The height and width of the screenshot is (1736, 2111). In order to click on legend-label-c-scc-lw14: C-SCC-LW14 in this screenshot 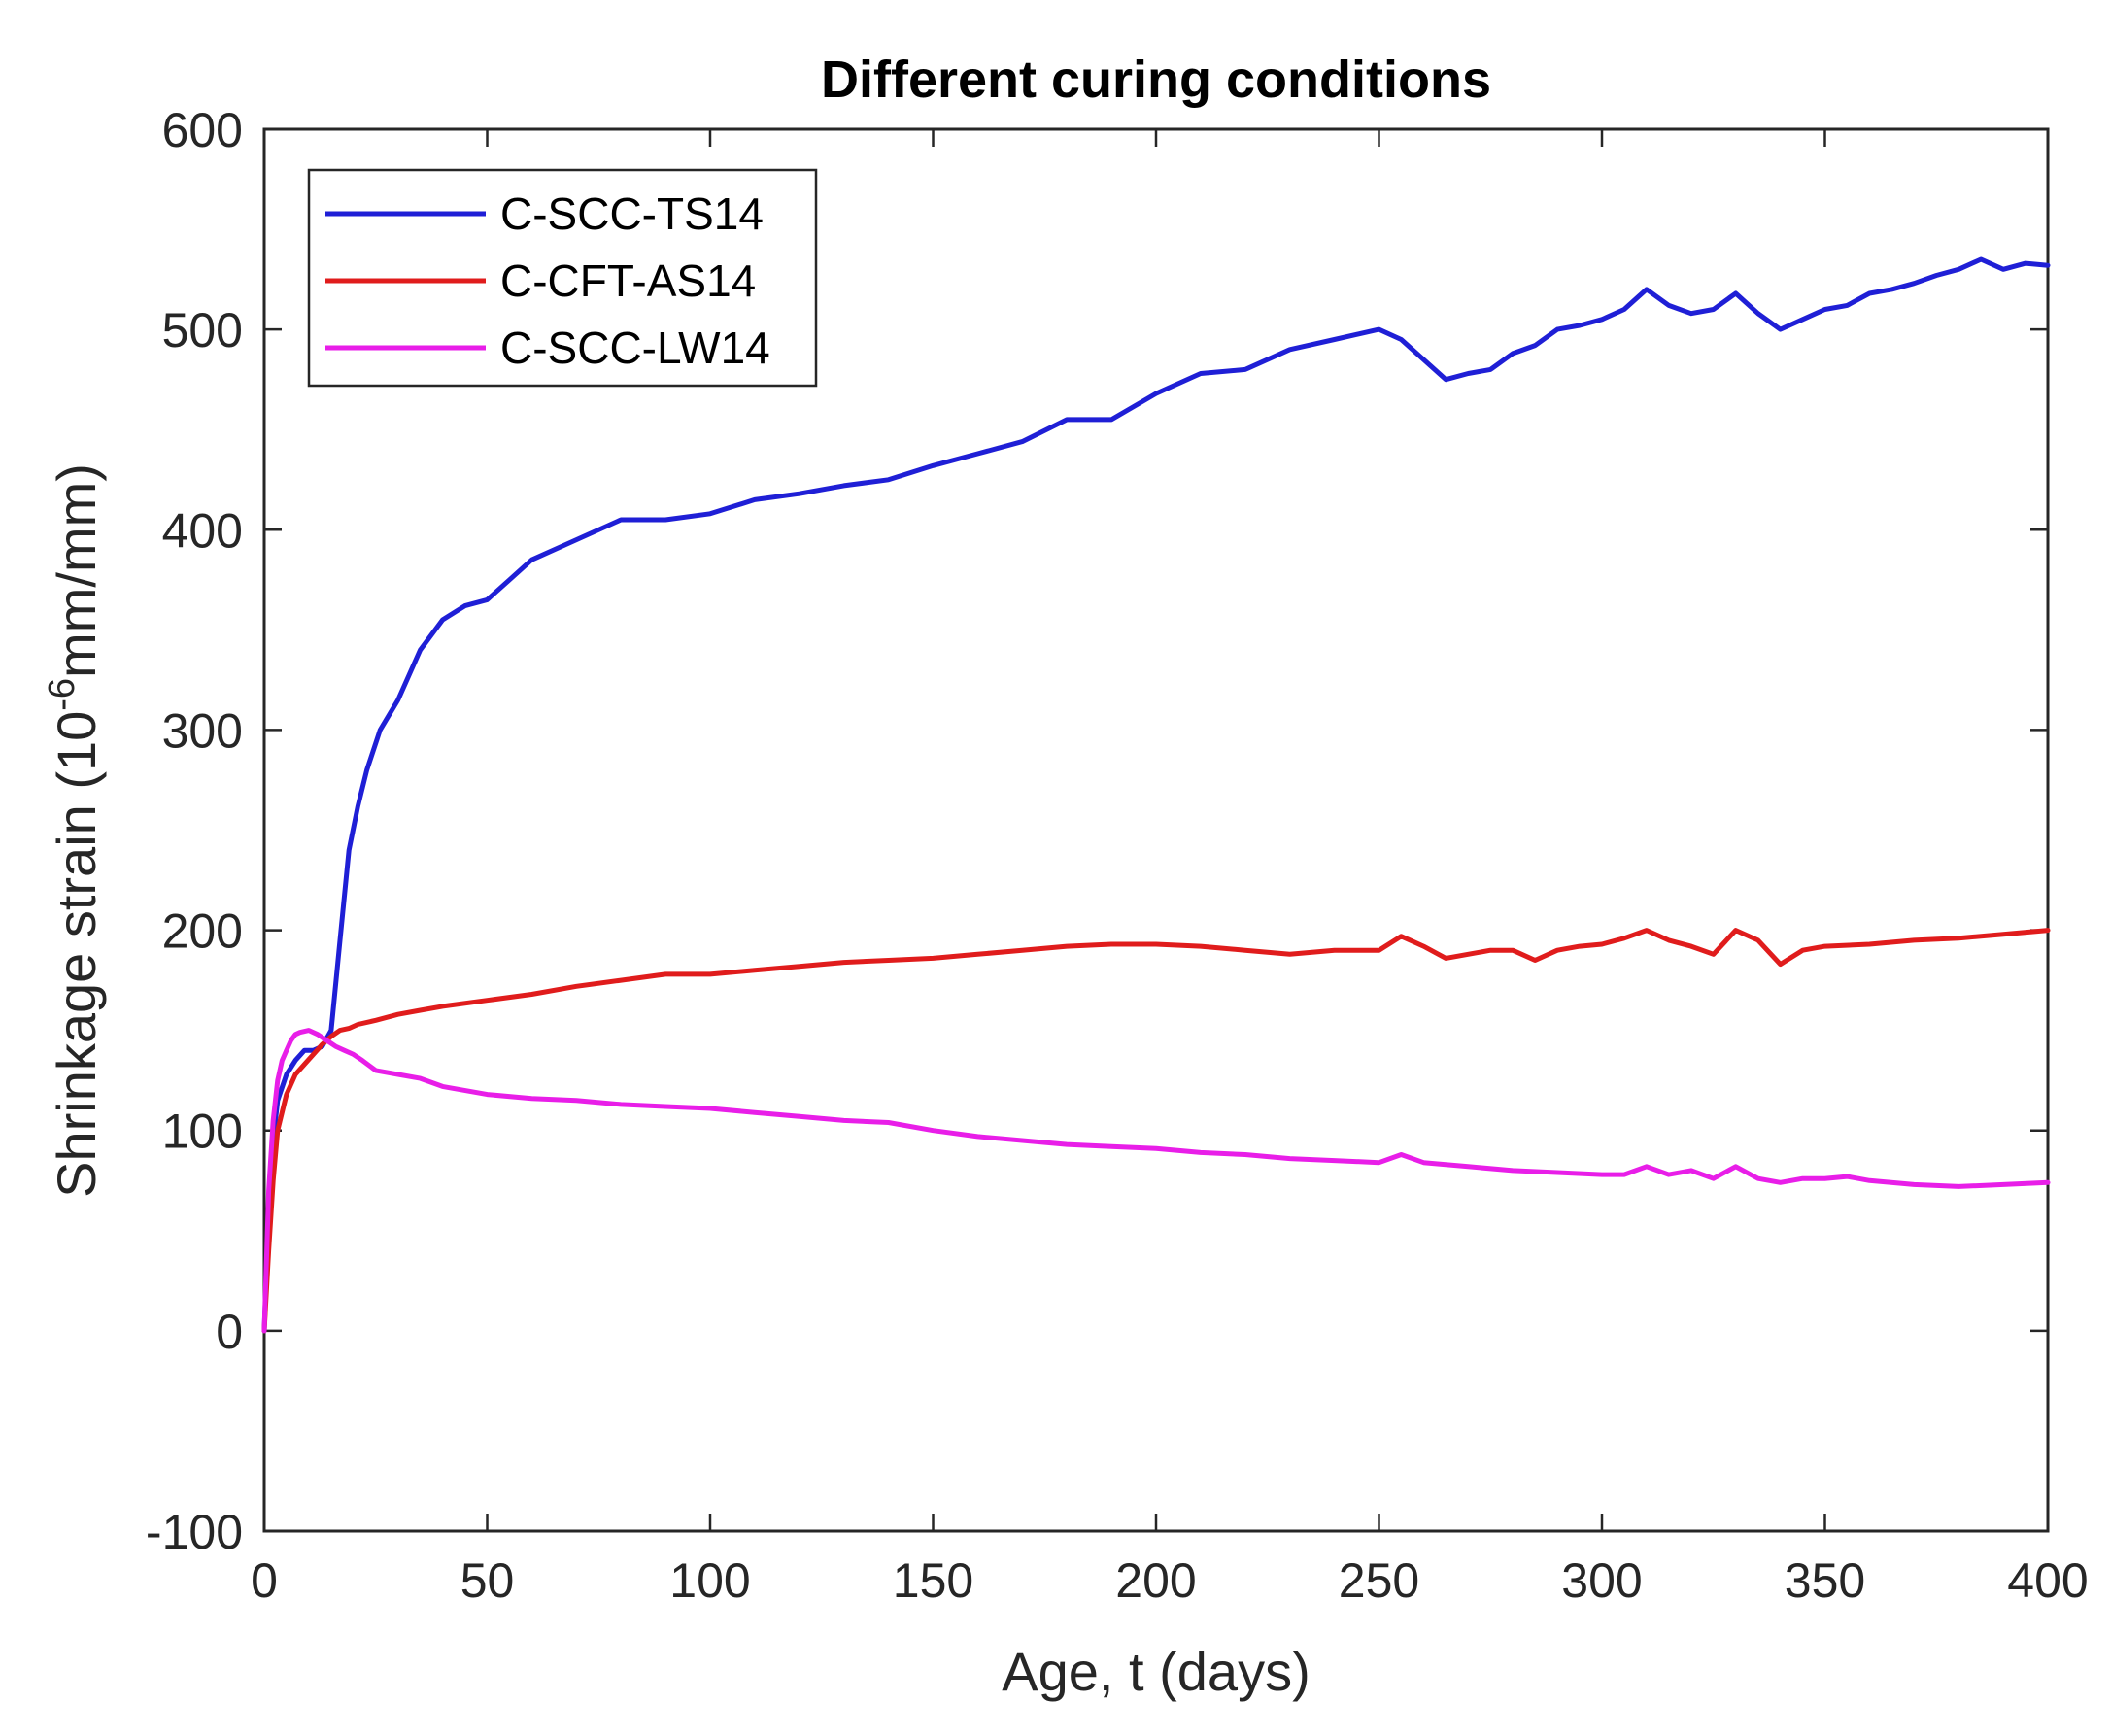, I will do `click(635, 348)`.